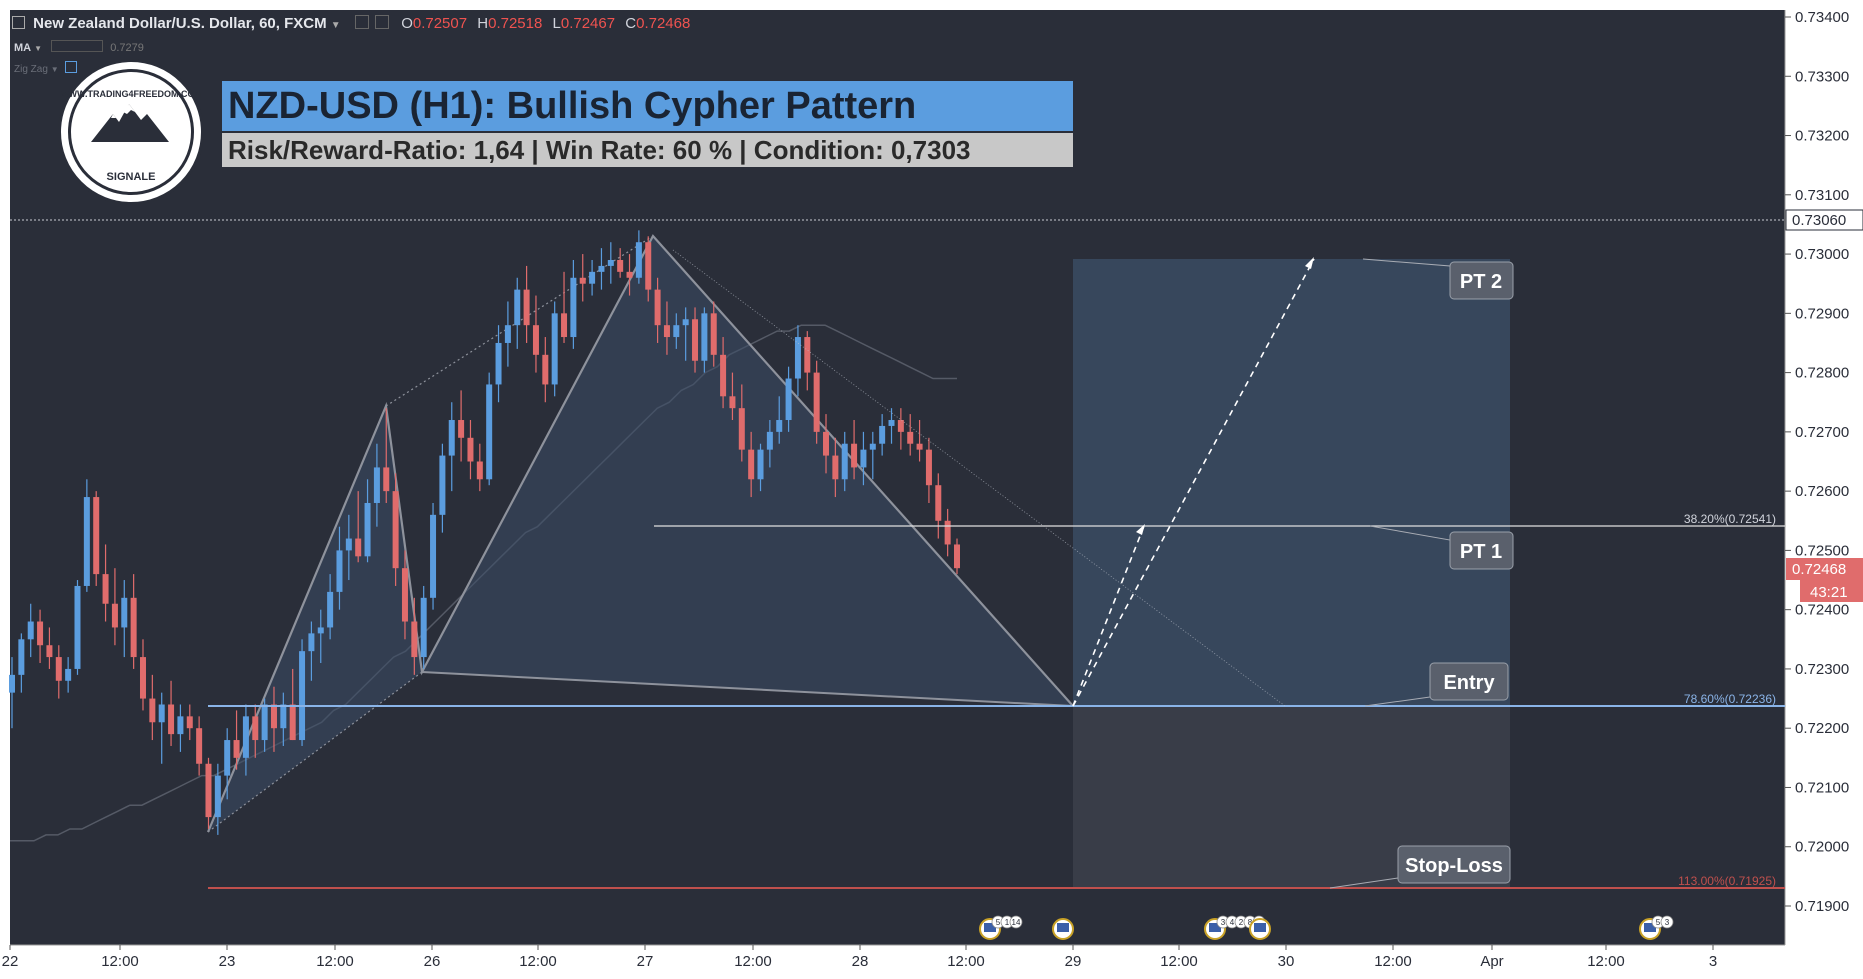  What do you see at coordinates (180, 23) in the screenshot?
I see `symbol-title: New Zealand Dollar/U.S. Dollar, 60, FXCM` at bounding box center [180, 23].